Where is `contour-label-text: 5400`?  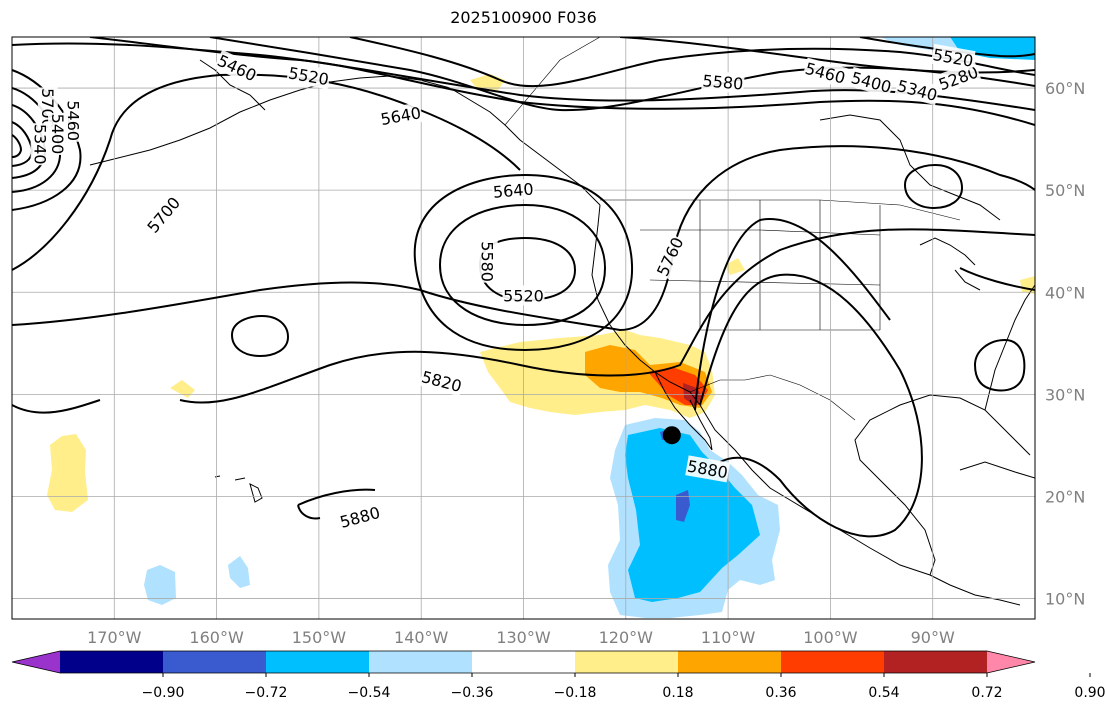
contour-label-text: 5400 is located at coordinates (57, 134).